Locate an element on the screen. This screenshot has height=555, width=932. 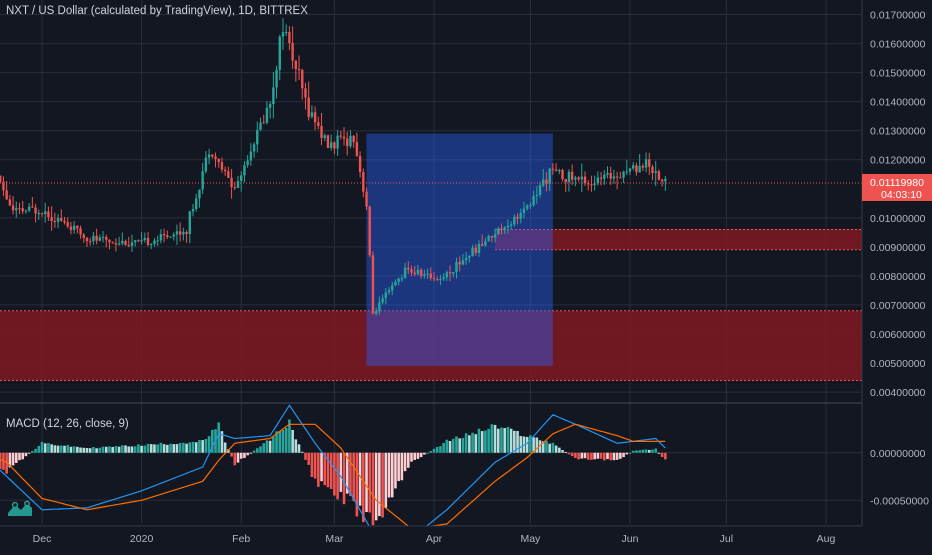
price-tick-label: 0.01700000 is located at coordinates (898, 16).